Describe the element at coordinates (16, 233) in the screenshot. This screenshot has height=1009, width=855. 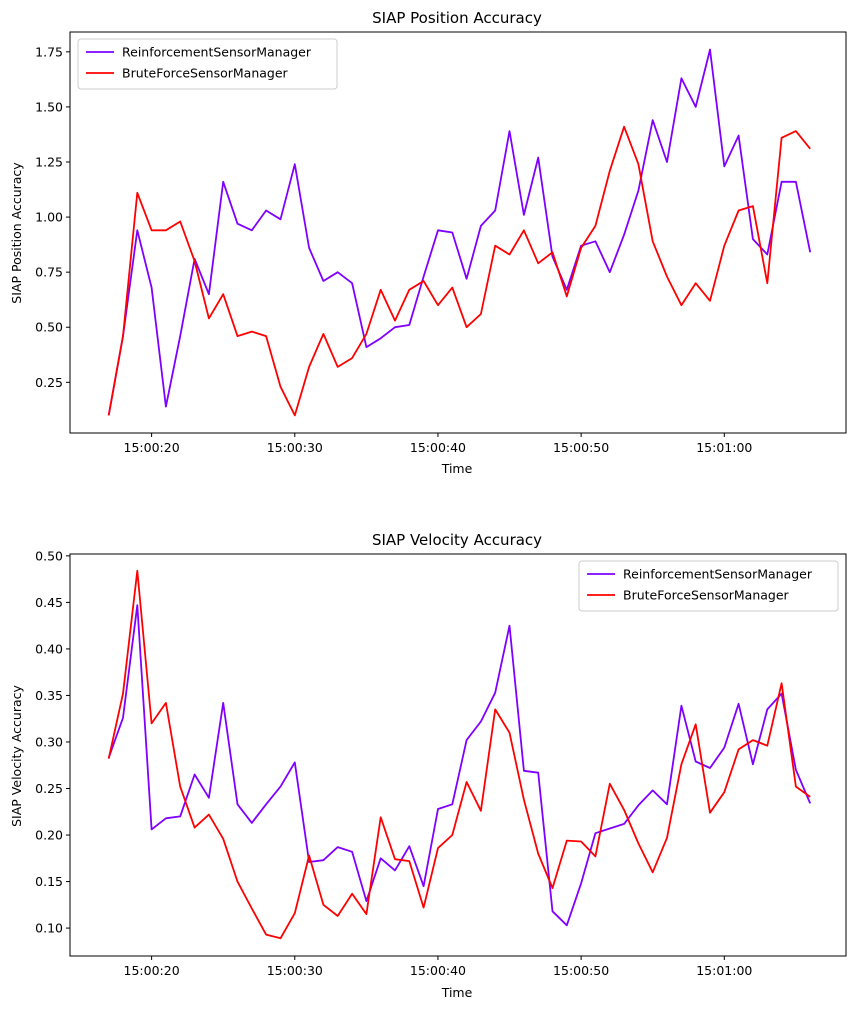
I see `y-axis-label: SIAP Position Accuracy` at that location.